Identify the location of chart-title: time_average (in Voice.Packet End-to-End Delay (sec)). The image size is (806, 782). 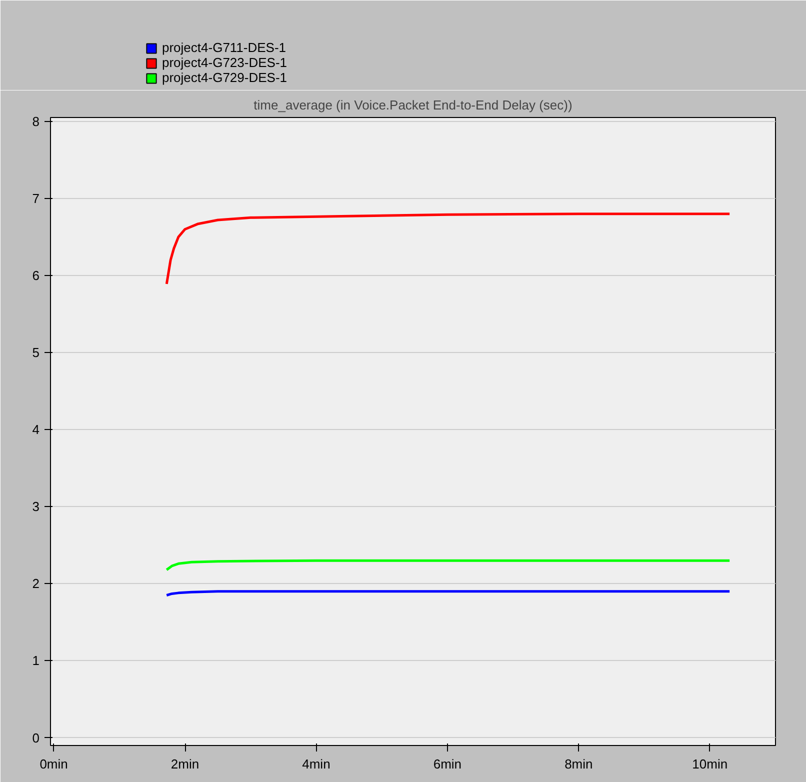
(413, 105).